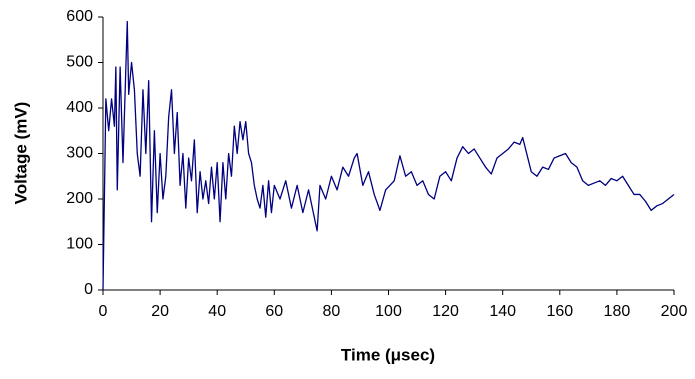  Describe the element at coordinates (388, 311) in the screenshot. I see `x-tick-label: 100` at that location.